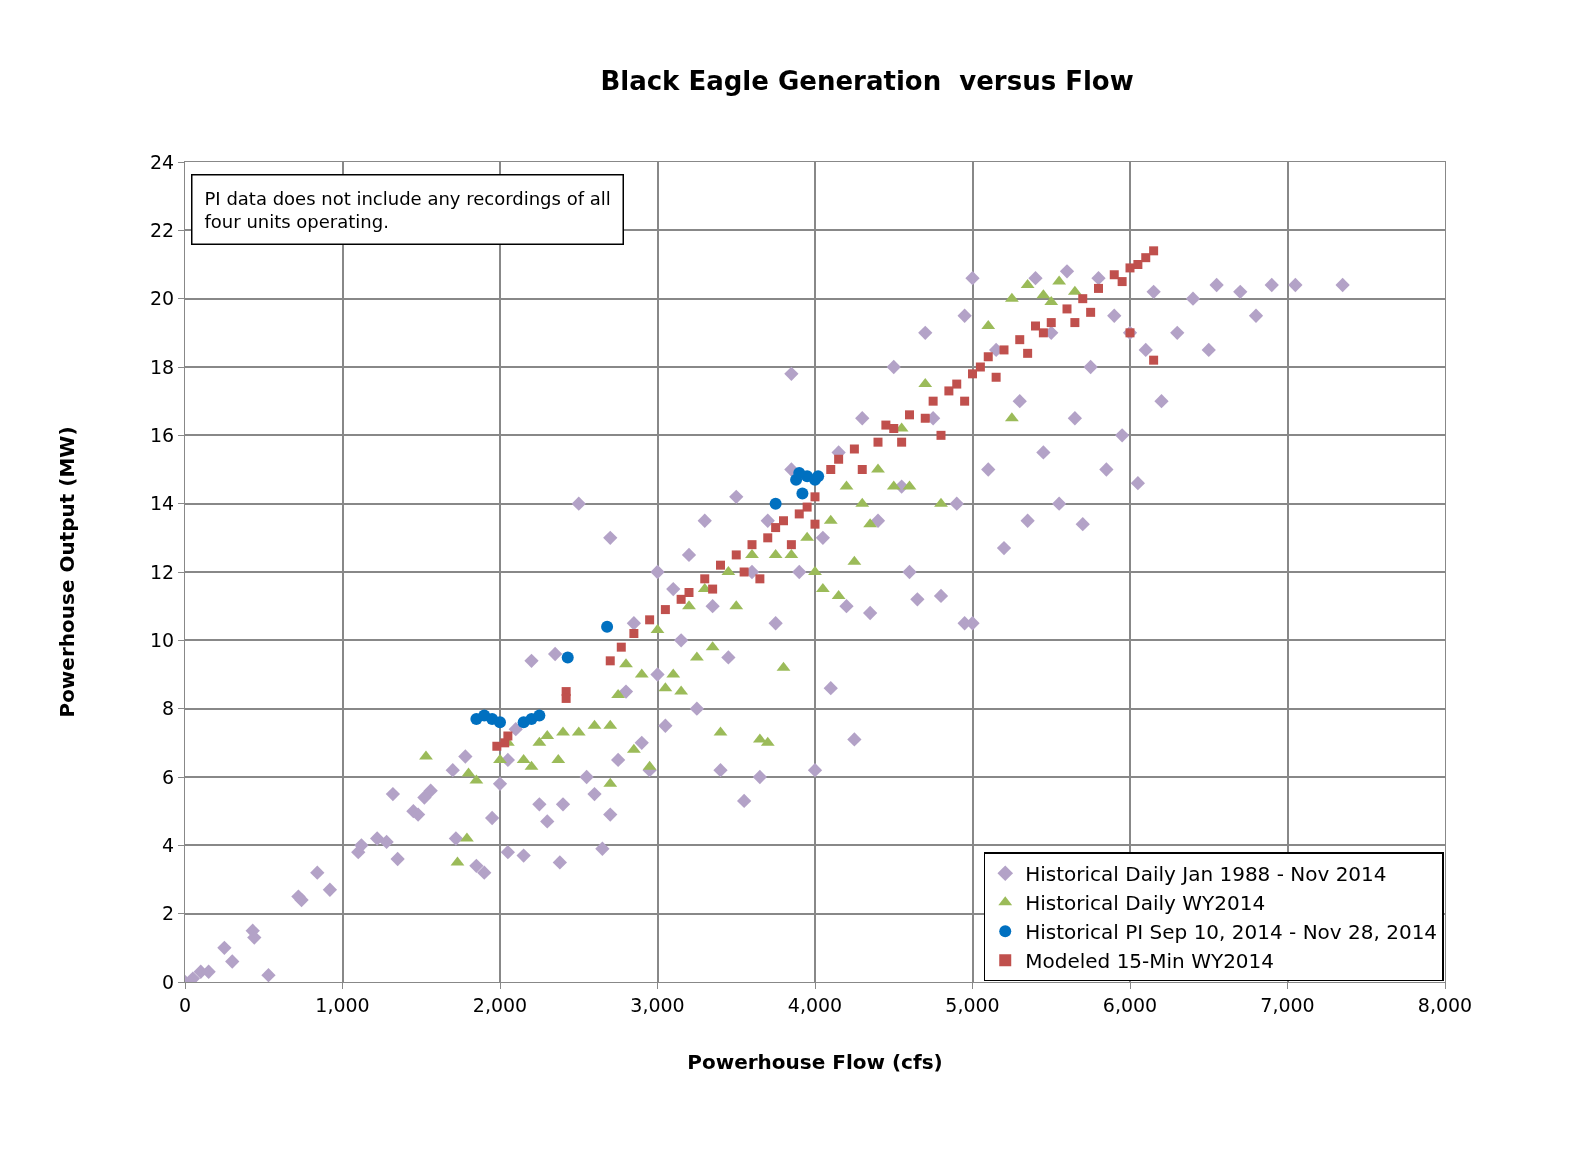  I want to click on x-tick-label: 0, so click(185, 1004).